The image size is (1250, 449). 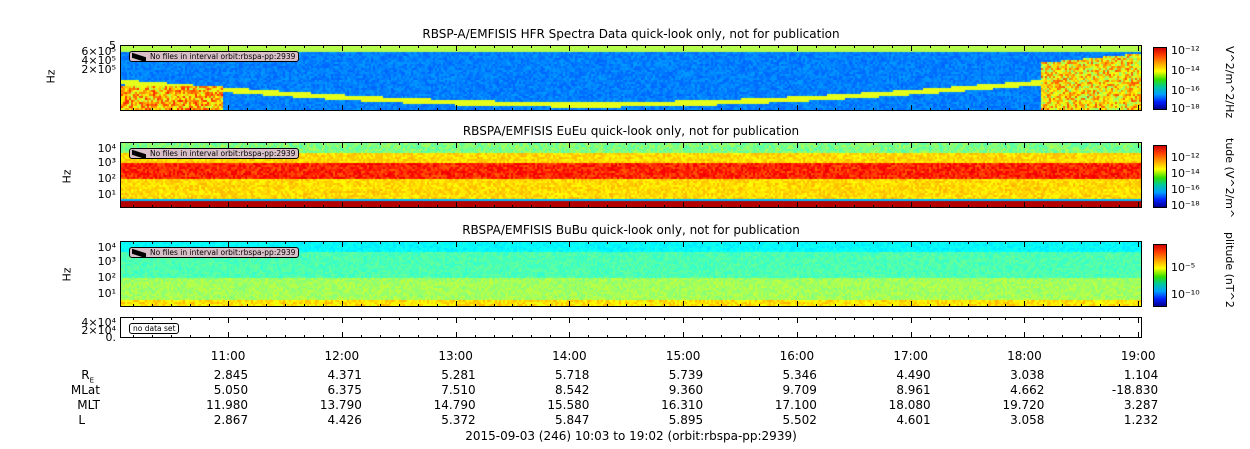 What do you see at coordinates (631, 274) in the screenshot?
I see `panel-3-spectrogram: No files in interval orbit:rbspa-pp:2939` at bounding box center [631, 274].